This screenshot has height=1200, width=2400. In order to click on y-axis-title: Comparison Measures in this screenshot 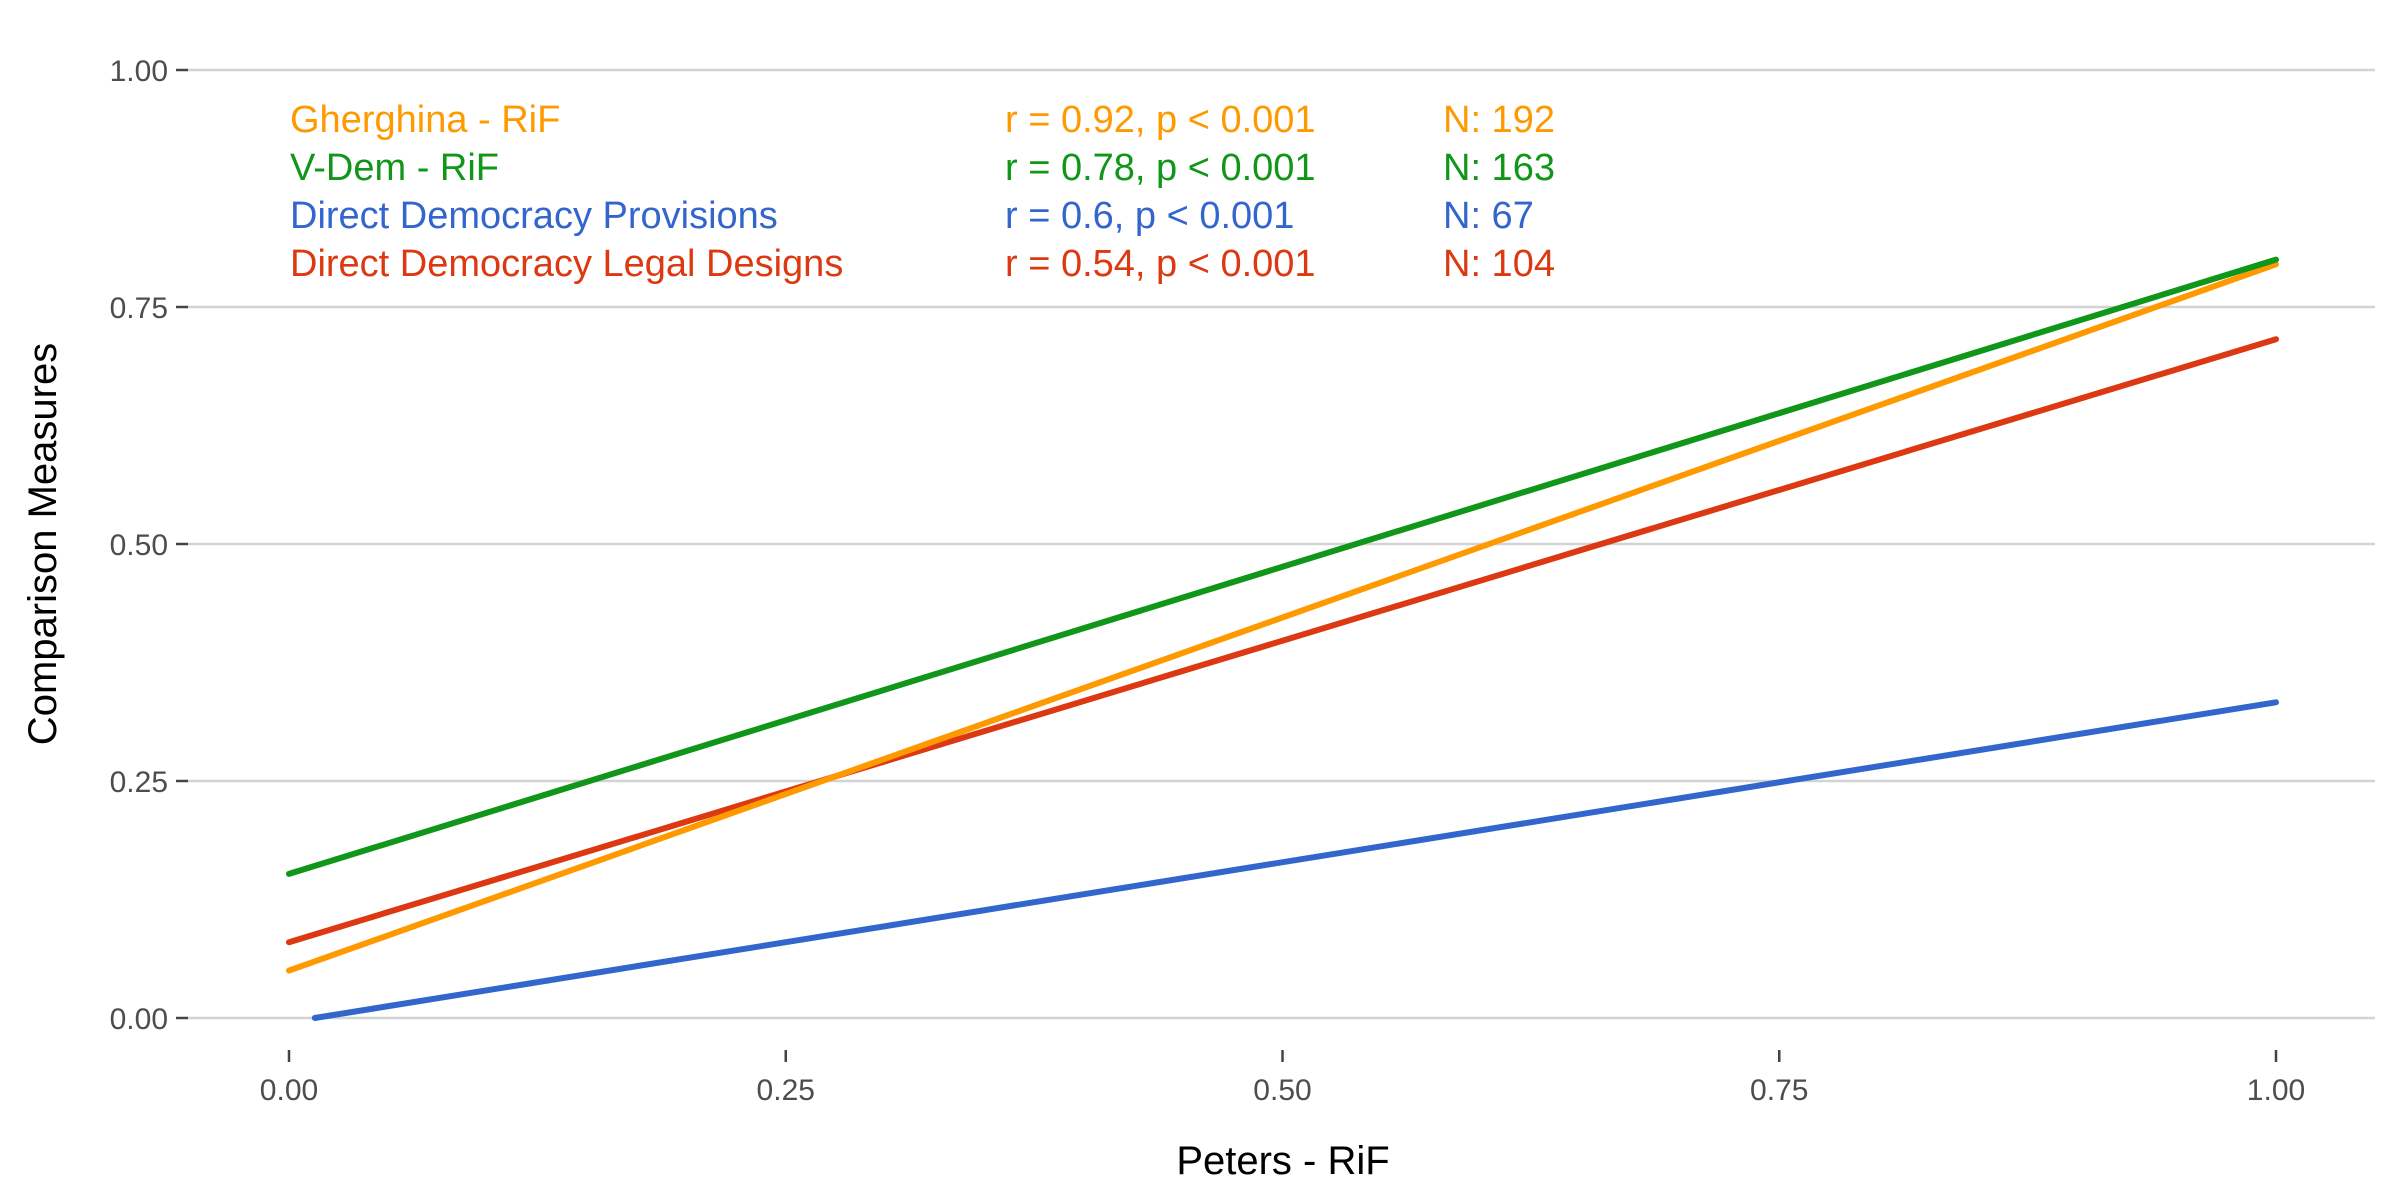, I will do `click(43, 544)`.